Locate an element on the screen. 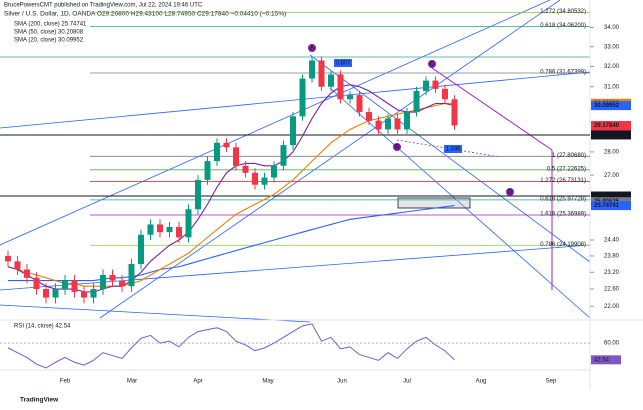  y-tick-label: 22.00 is located at coordinates (612, 307).